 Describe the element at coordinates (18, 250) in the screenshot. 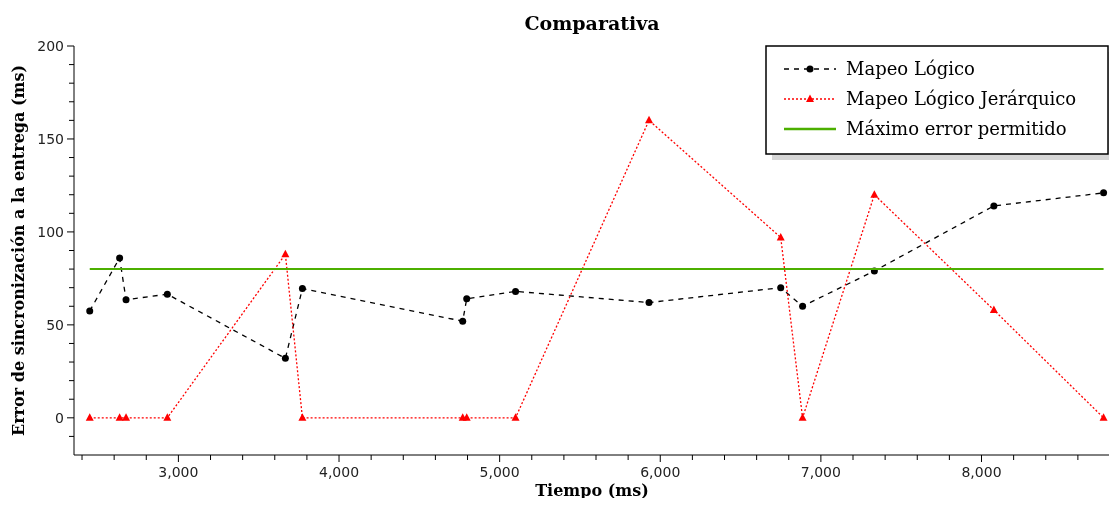

I see `y-axis-title: Error de sincronización a la entrega (ms)` at that location.